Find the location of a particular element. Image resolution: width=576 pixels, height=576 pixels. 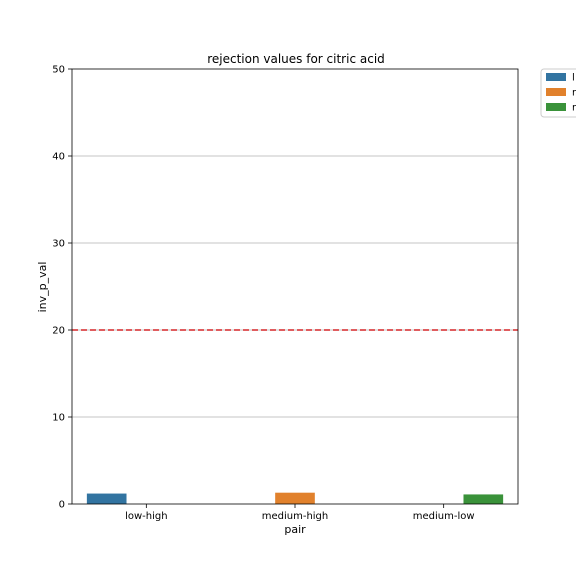

bars is located at coordinates (295, 498).